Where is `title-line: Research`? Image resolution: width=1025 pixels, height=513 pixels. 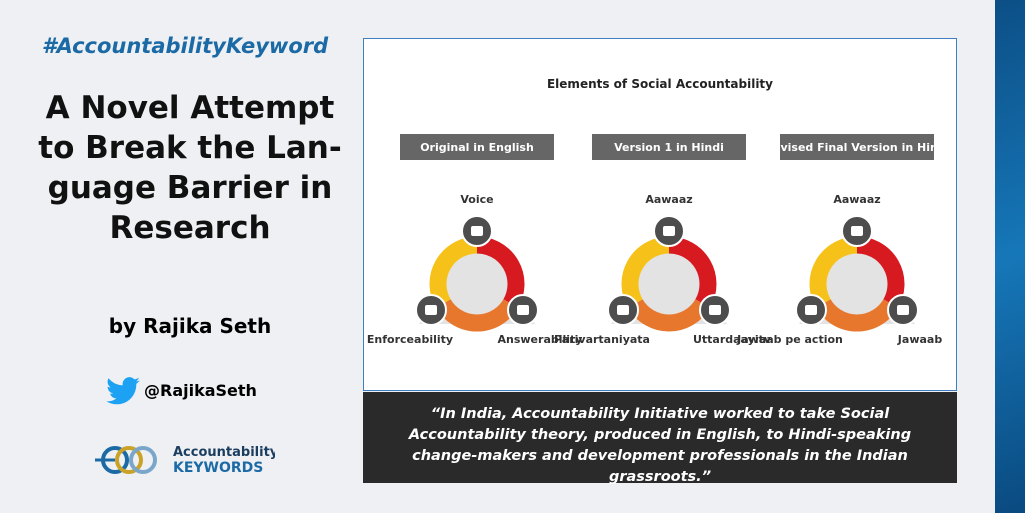 title-line: Research is located at coordinates (190, 228).